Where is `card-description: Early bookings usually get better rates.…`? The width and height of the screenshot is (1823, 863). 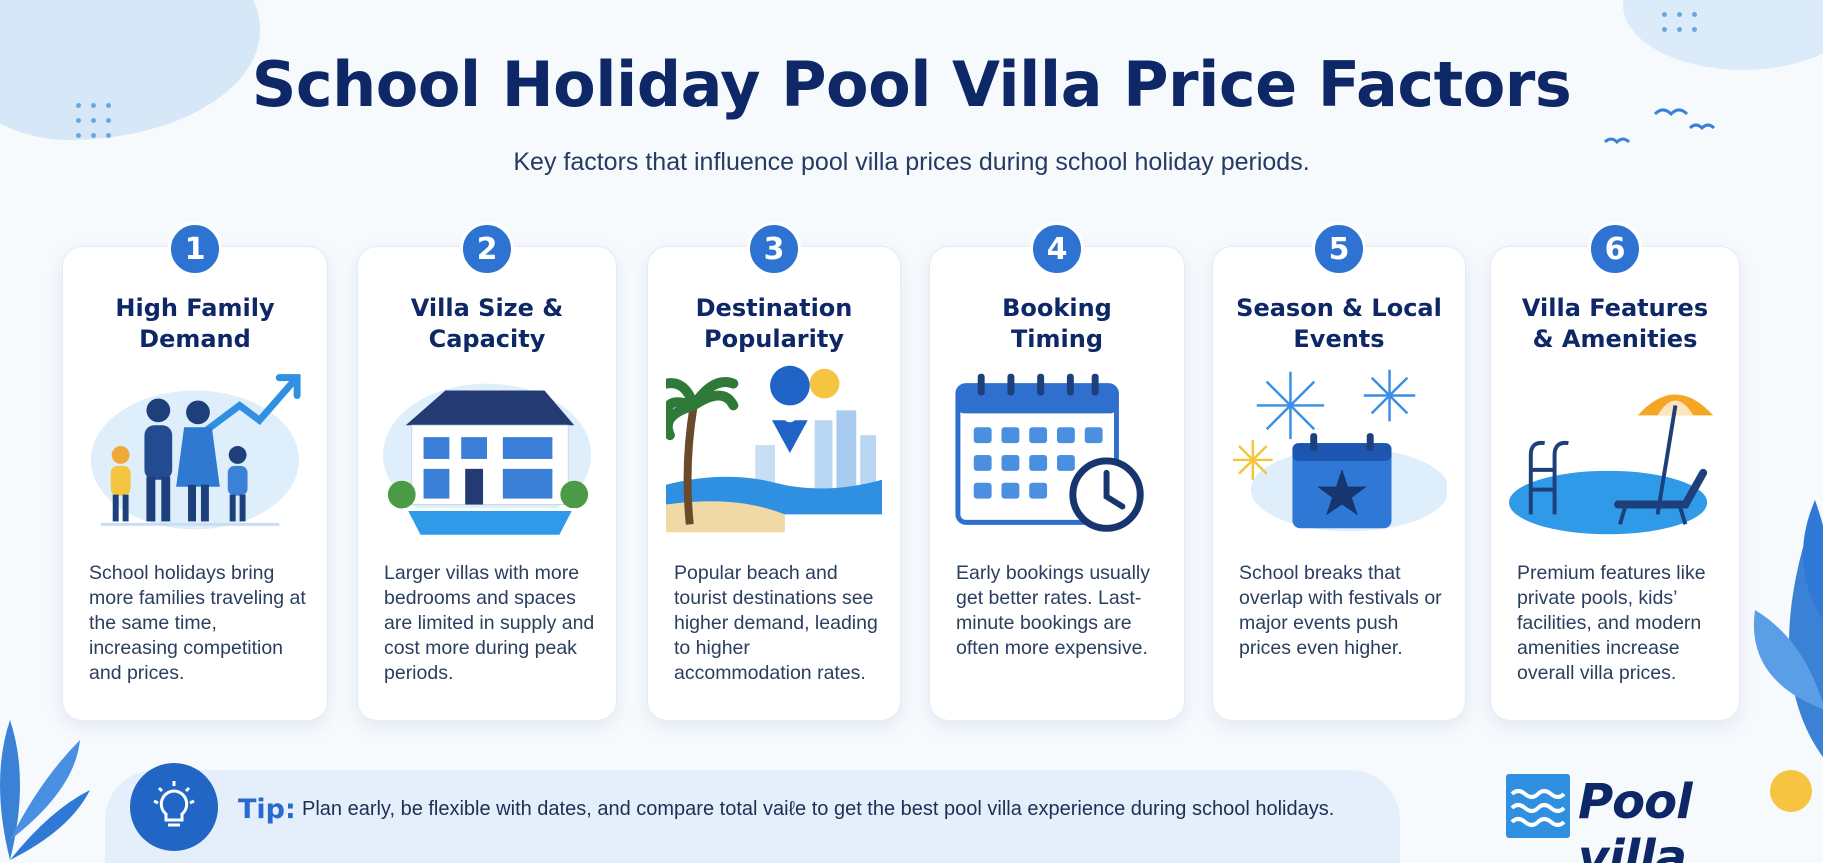 card-description: Early bookings usually get better rates.… is located at coordinates (1053, 610).